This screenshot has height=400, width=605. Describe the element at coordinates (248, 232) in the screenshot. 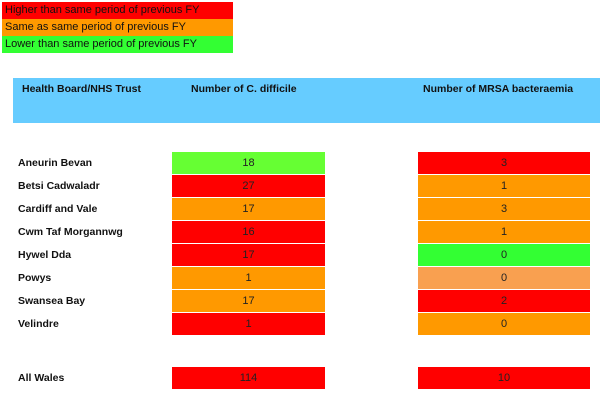

I see `cdiff-cell: 16` at that location.